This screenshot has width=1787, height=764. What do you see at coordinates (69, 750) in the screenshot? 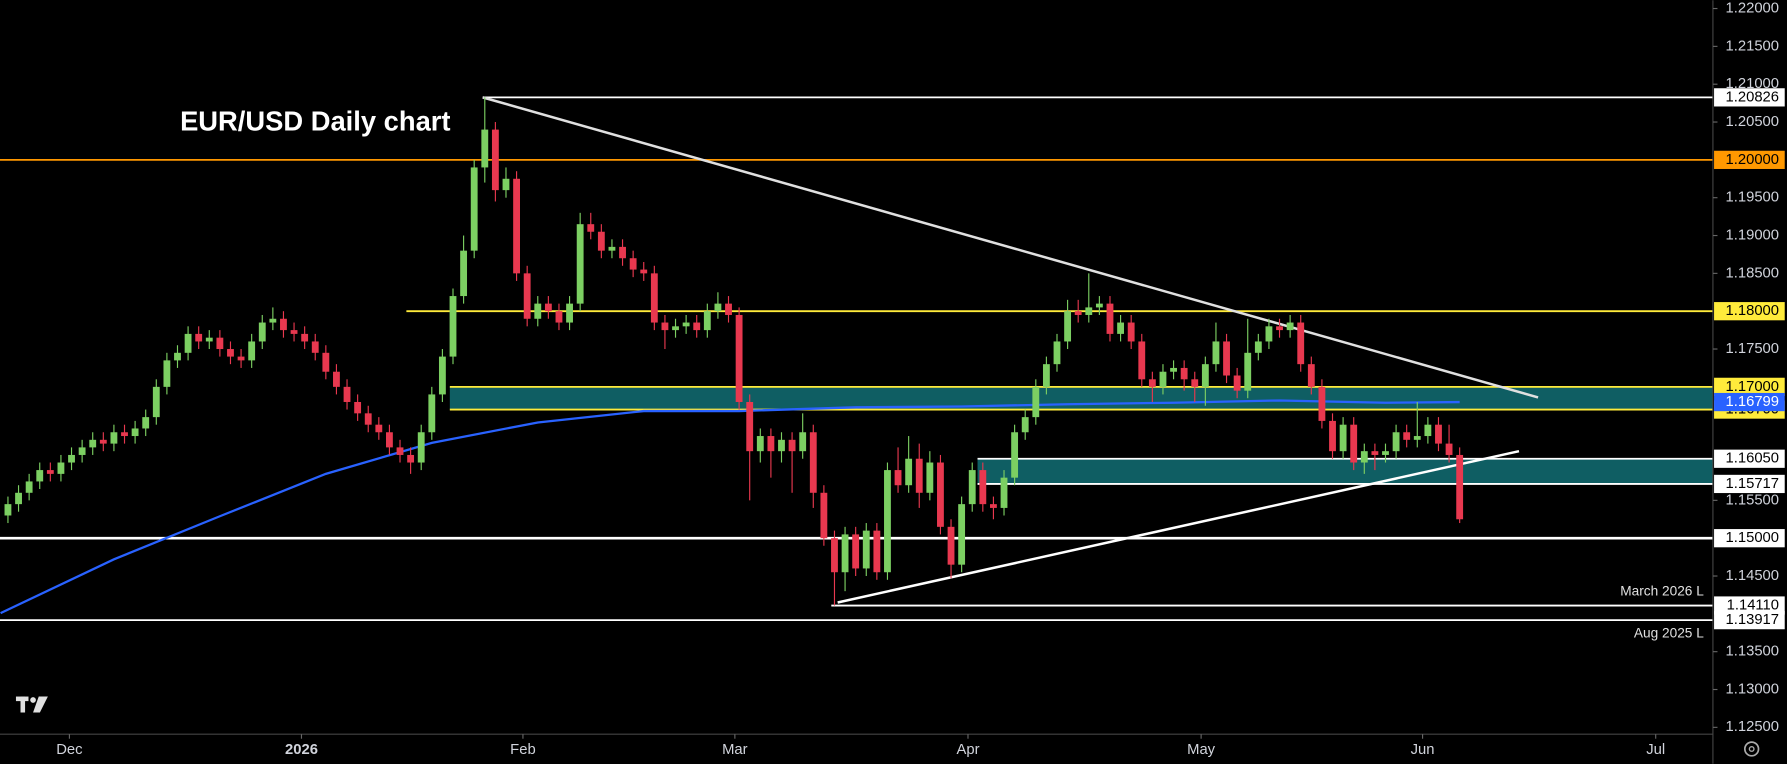
I see `x-tick-label: Dec` at bounding box center [69, 750].